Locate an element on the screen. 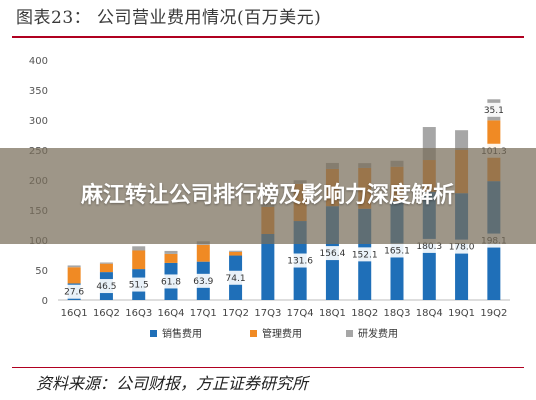 Image resolution: width=536 pixels, height=400 pixels. x-tick-label: 16Q1 is located at coordinates (74, 313).